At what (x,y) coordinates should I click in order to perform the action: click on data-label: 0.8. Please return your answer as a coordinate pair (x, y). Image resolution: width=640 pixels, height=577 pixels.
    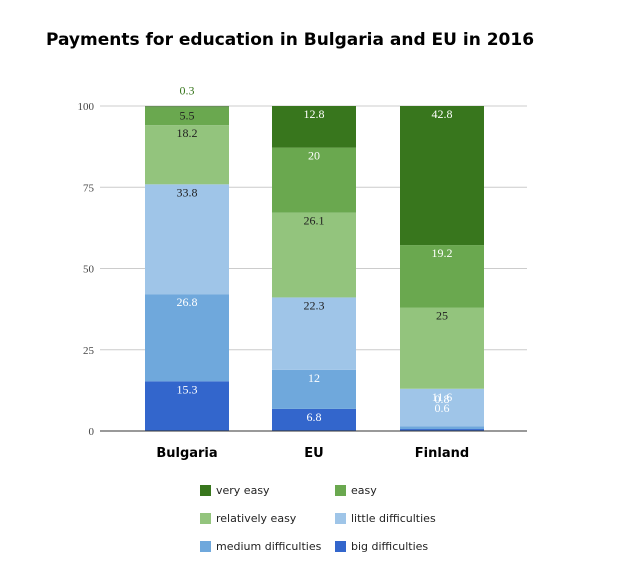
    Looking at the image, I should click on (442, 399).